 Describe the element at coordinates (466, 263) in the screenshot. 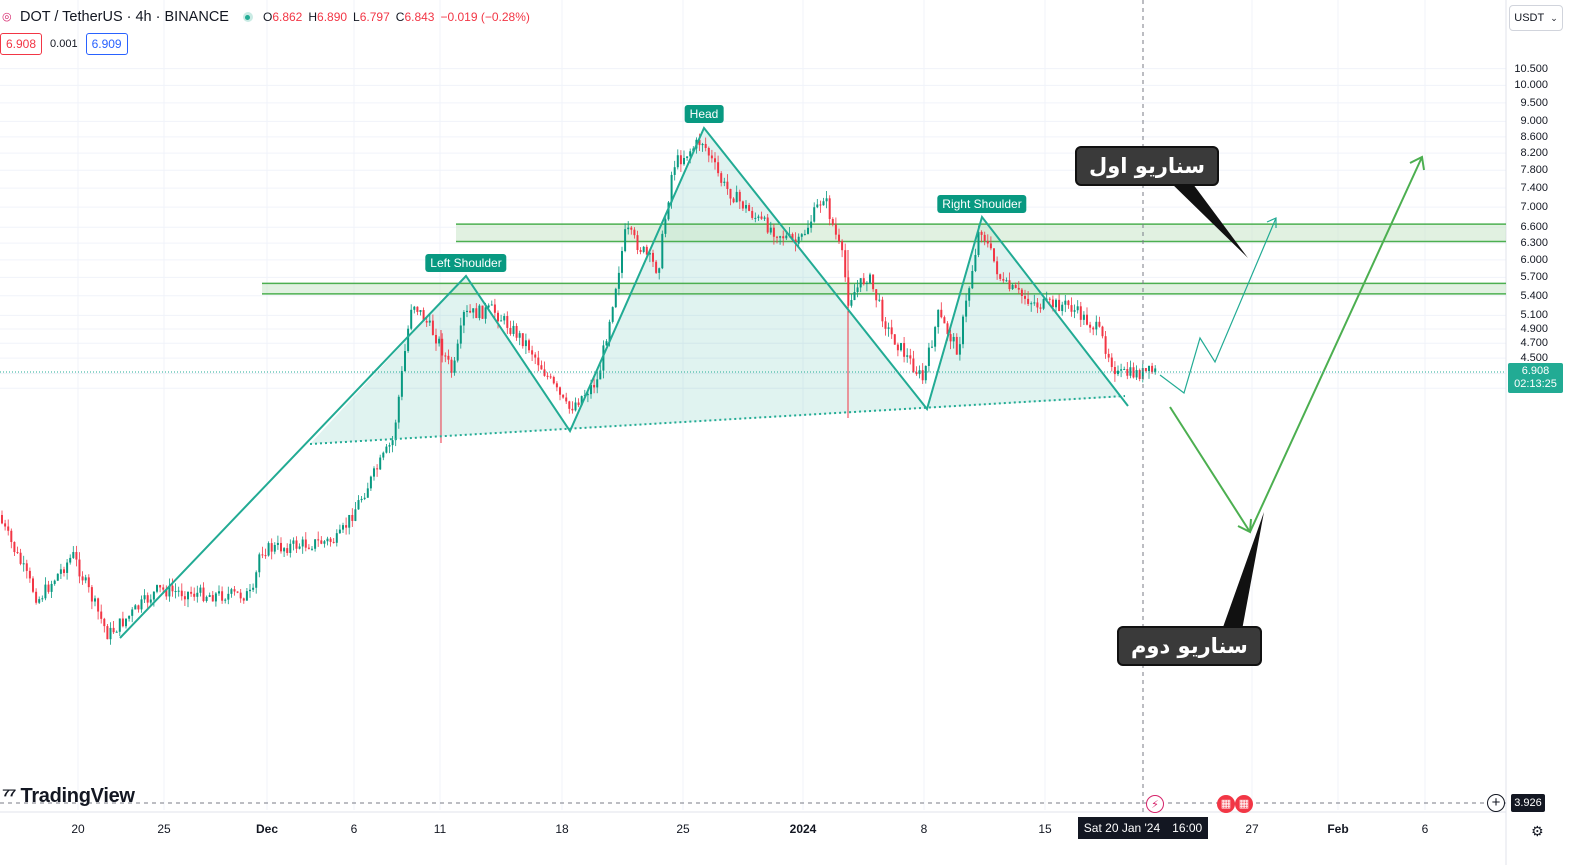

I see `left-shoulder-label: Left Shoulder` at that location.